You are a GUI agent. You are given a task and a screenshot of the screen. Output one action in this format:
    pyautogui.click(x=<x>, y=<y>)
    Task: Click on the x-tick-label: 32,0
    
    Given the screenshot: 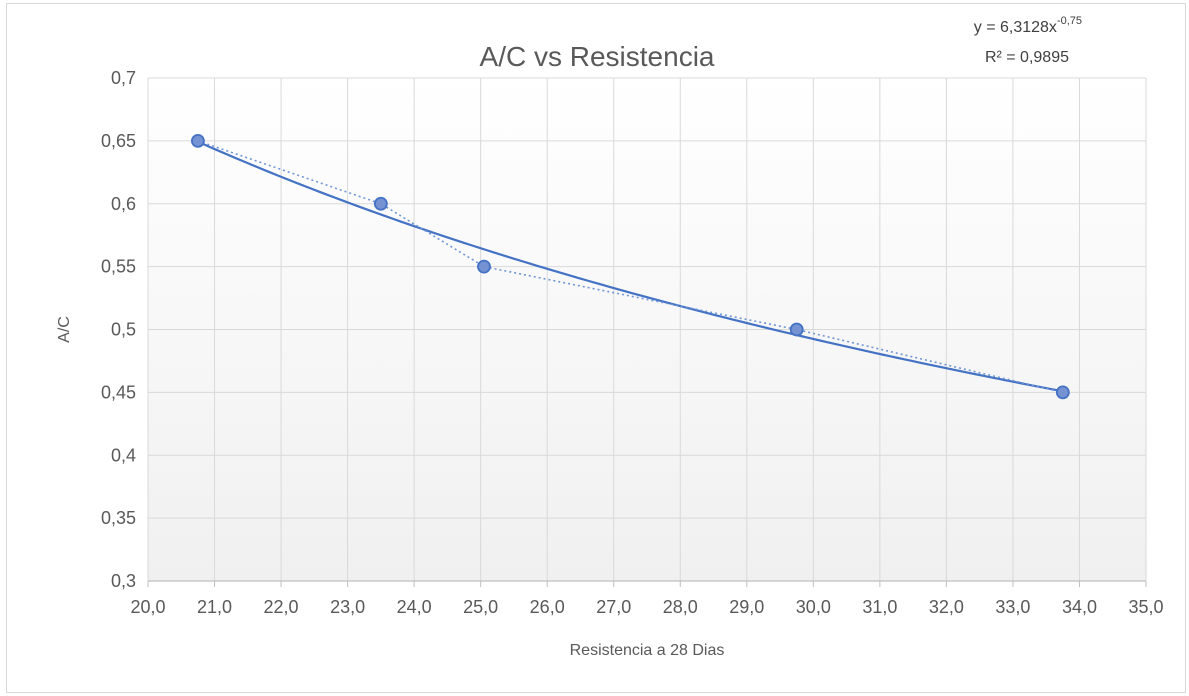 What is the action you would take?
    pyautogui.click(x=946, y=607)
    